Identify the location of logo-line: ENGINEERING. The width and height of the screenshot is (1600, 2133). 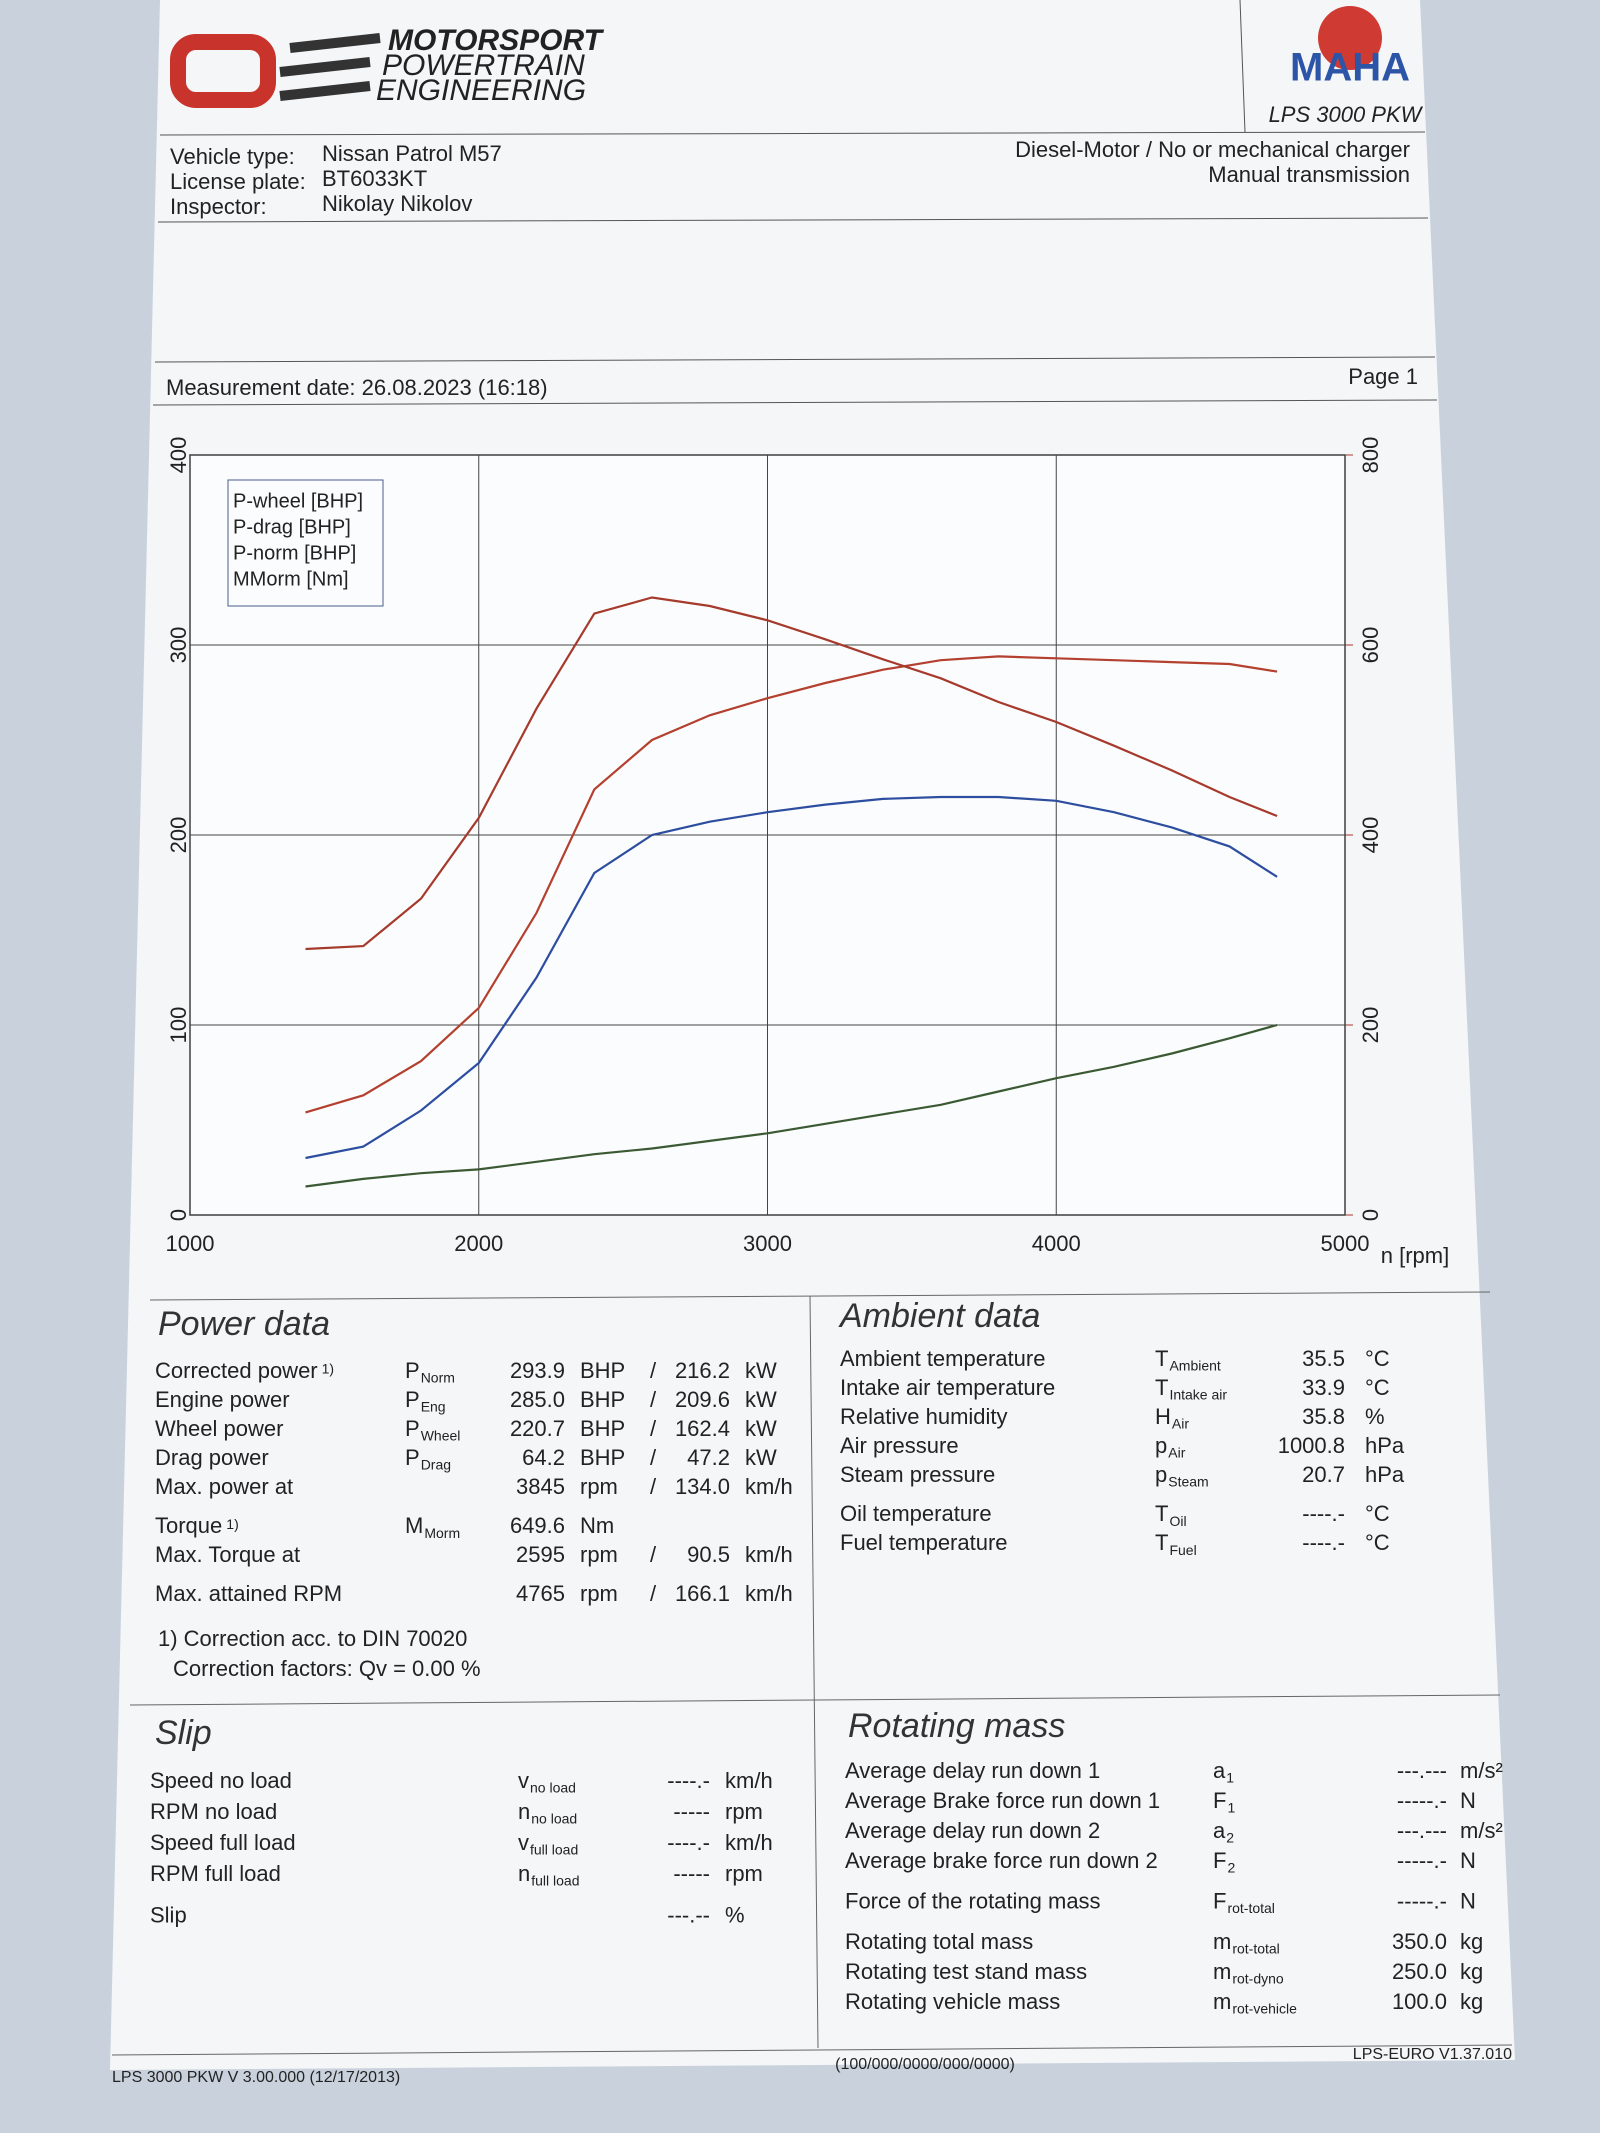
(481, 90).